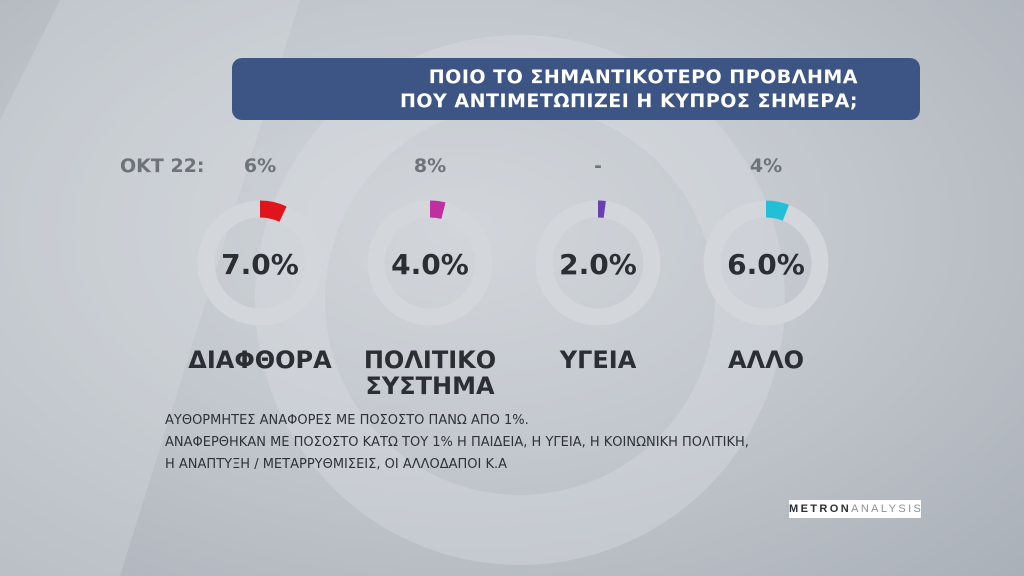 The image size is (1024, 576). I want to click on category-label-politiko-systima: ΠΟΛΙΤΙΚΟ ΣΥΣΤΗΜΑ, so click(430, 373).